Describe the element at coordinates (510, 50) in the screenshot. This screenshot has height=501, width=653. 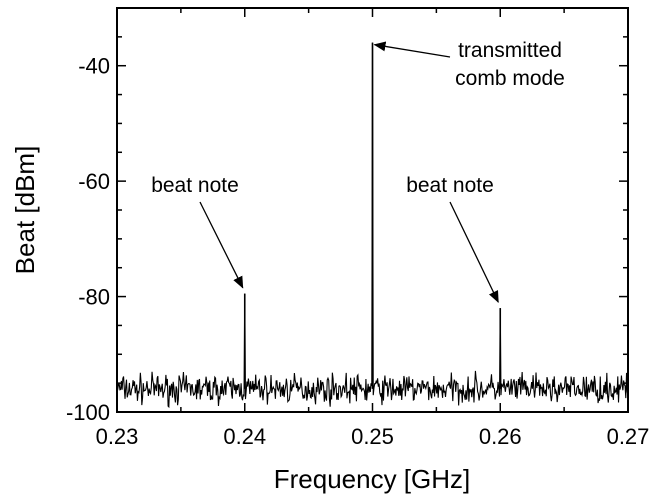
I see `annotation-text: transmitted` at that location.